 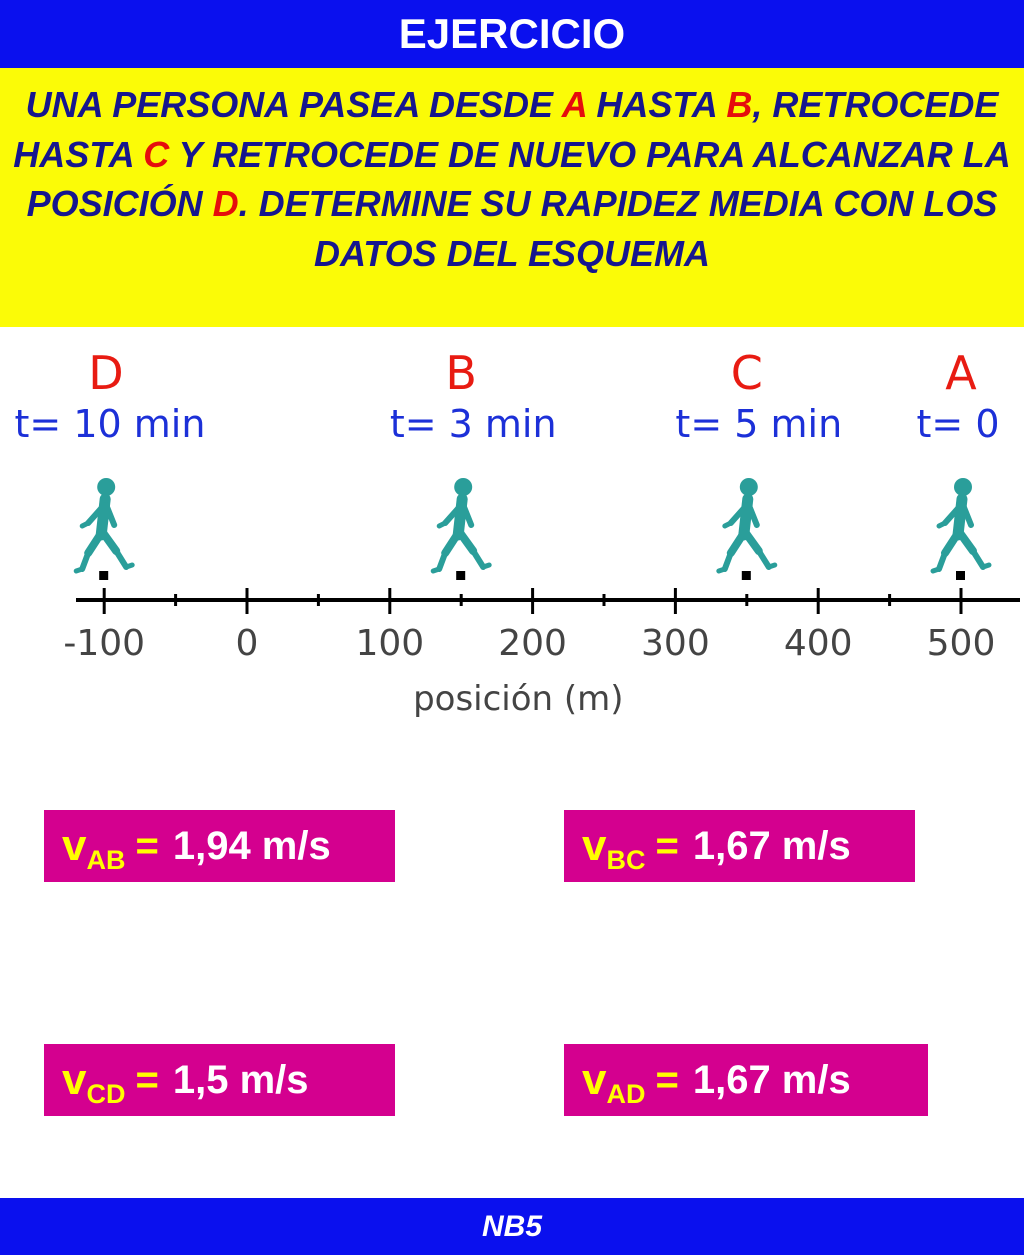 What do you see at coordinates (960, 575) in the screenshot?
I see `position-marker-a` at bounding box center [960, 575].